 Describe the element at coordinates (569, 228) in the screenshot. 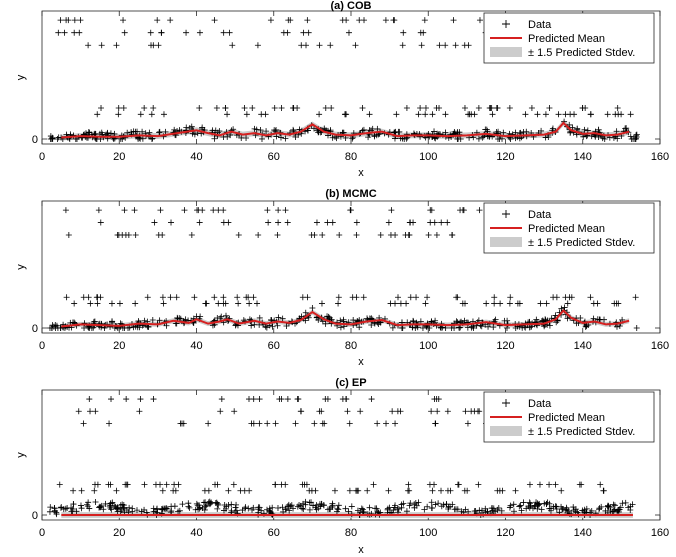

I see `legend: Data Predicted Mean ± 1.5 Predicted Stdev.` at that location.